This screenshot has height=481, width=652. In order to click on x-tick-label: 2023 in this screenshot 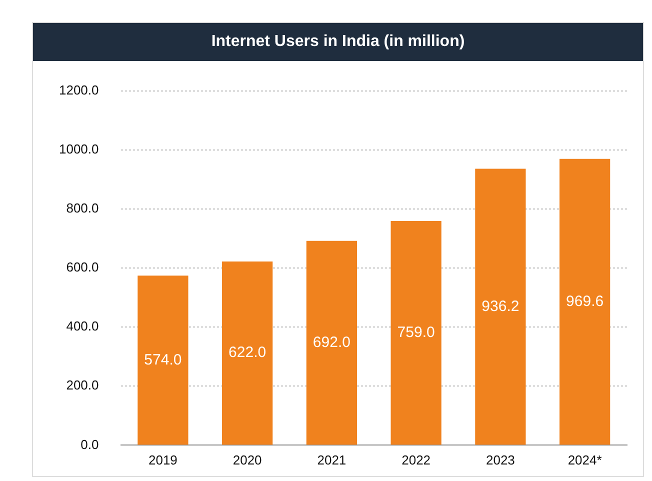, I will do `click(500, 460)`.